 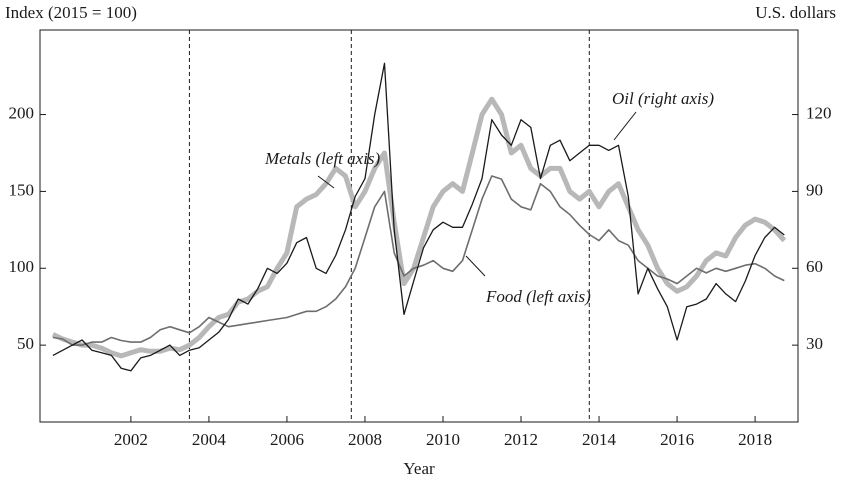 I want to click on x-tick-label: 2016, so click(x=677, y=439).